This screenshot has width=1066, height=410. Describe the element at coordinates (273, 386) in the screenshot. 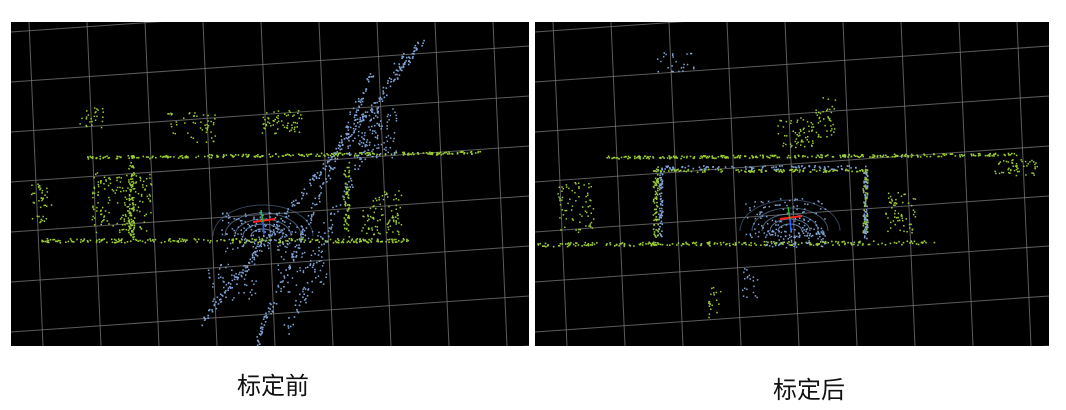

I see `caption-before: 标定前` at that location.